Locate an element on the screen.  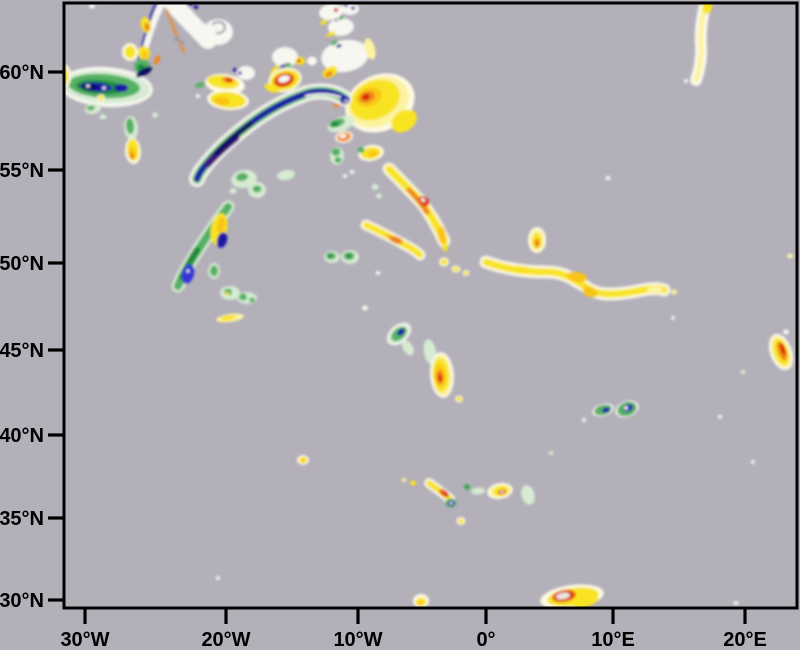
x-tick-label: 20°W is located at coordinates (225, 639).